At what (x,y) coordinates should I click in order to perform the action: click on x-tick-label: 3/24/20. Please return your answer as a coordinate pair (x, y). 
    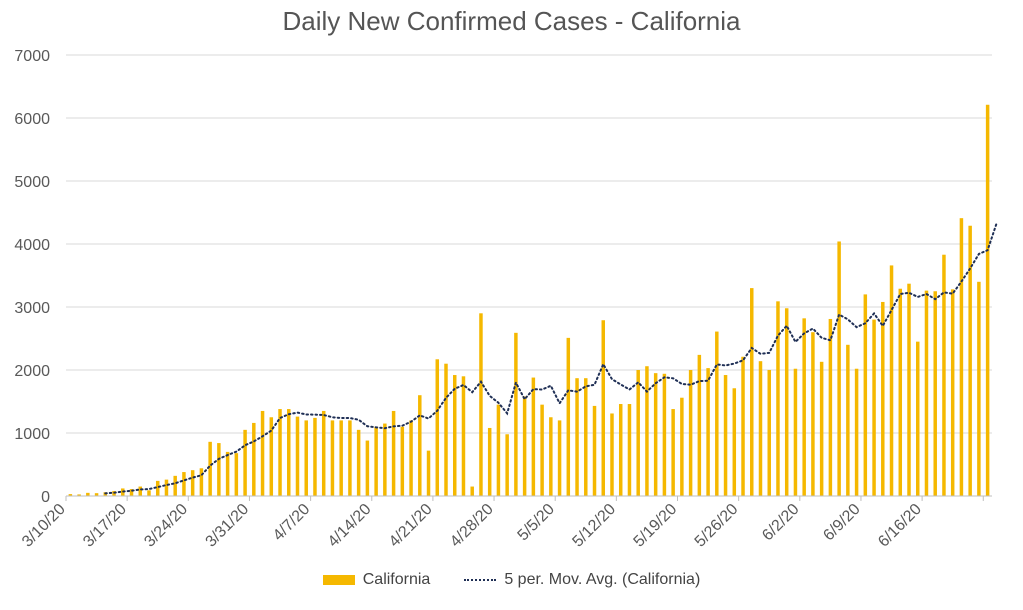
    Looking at the image, I should click on (166, 526).